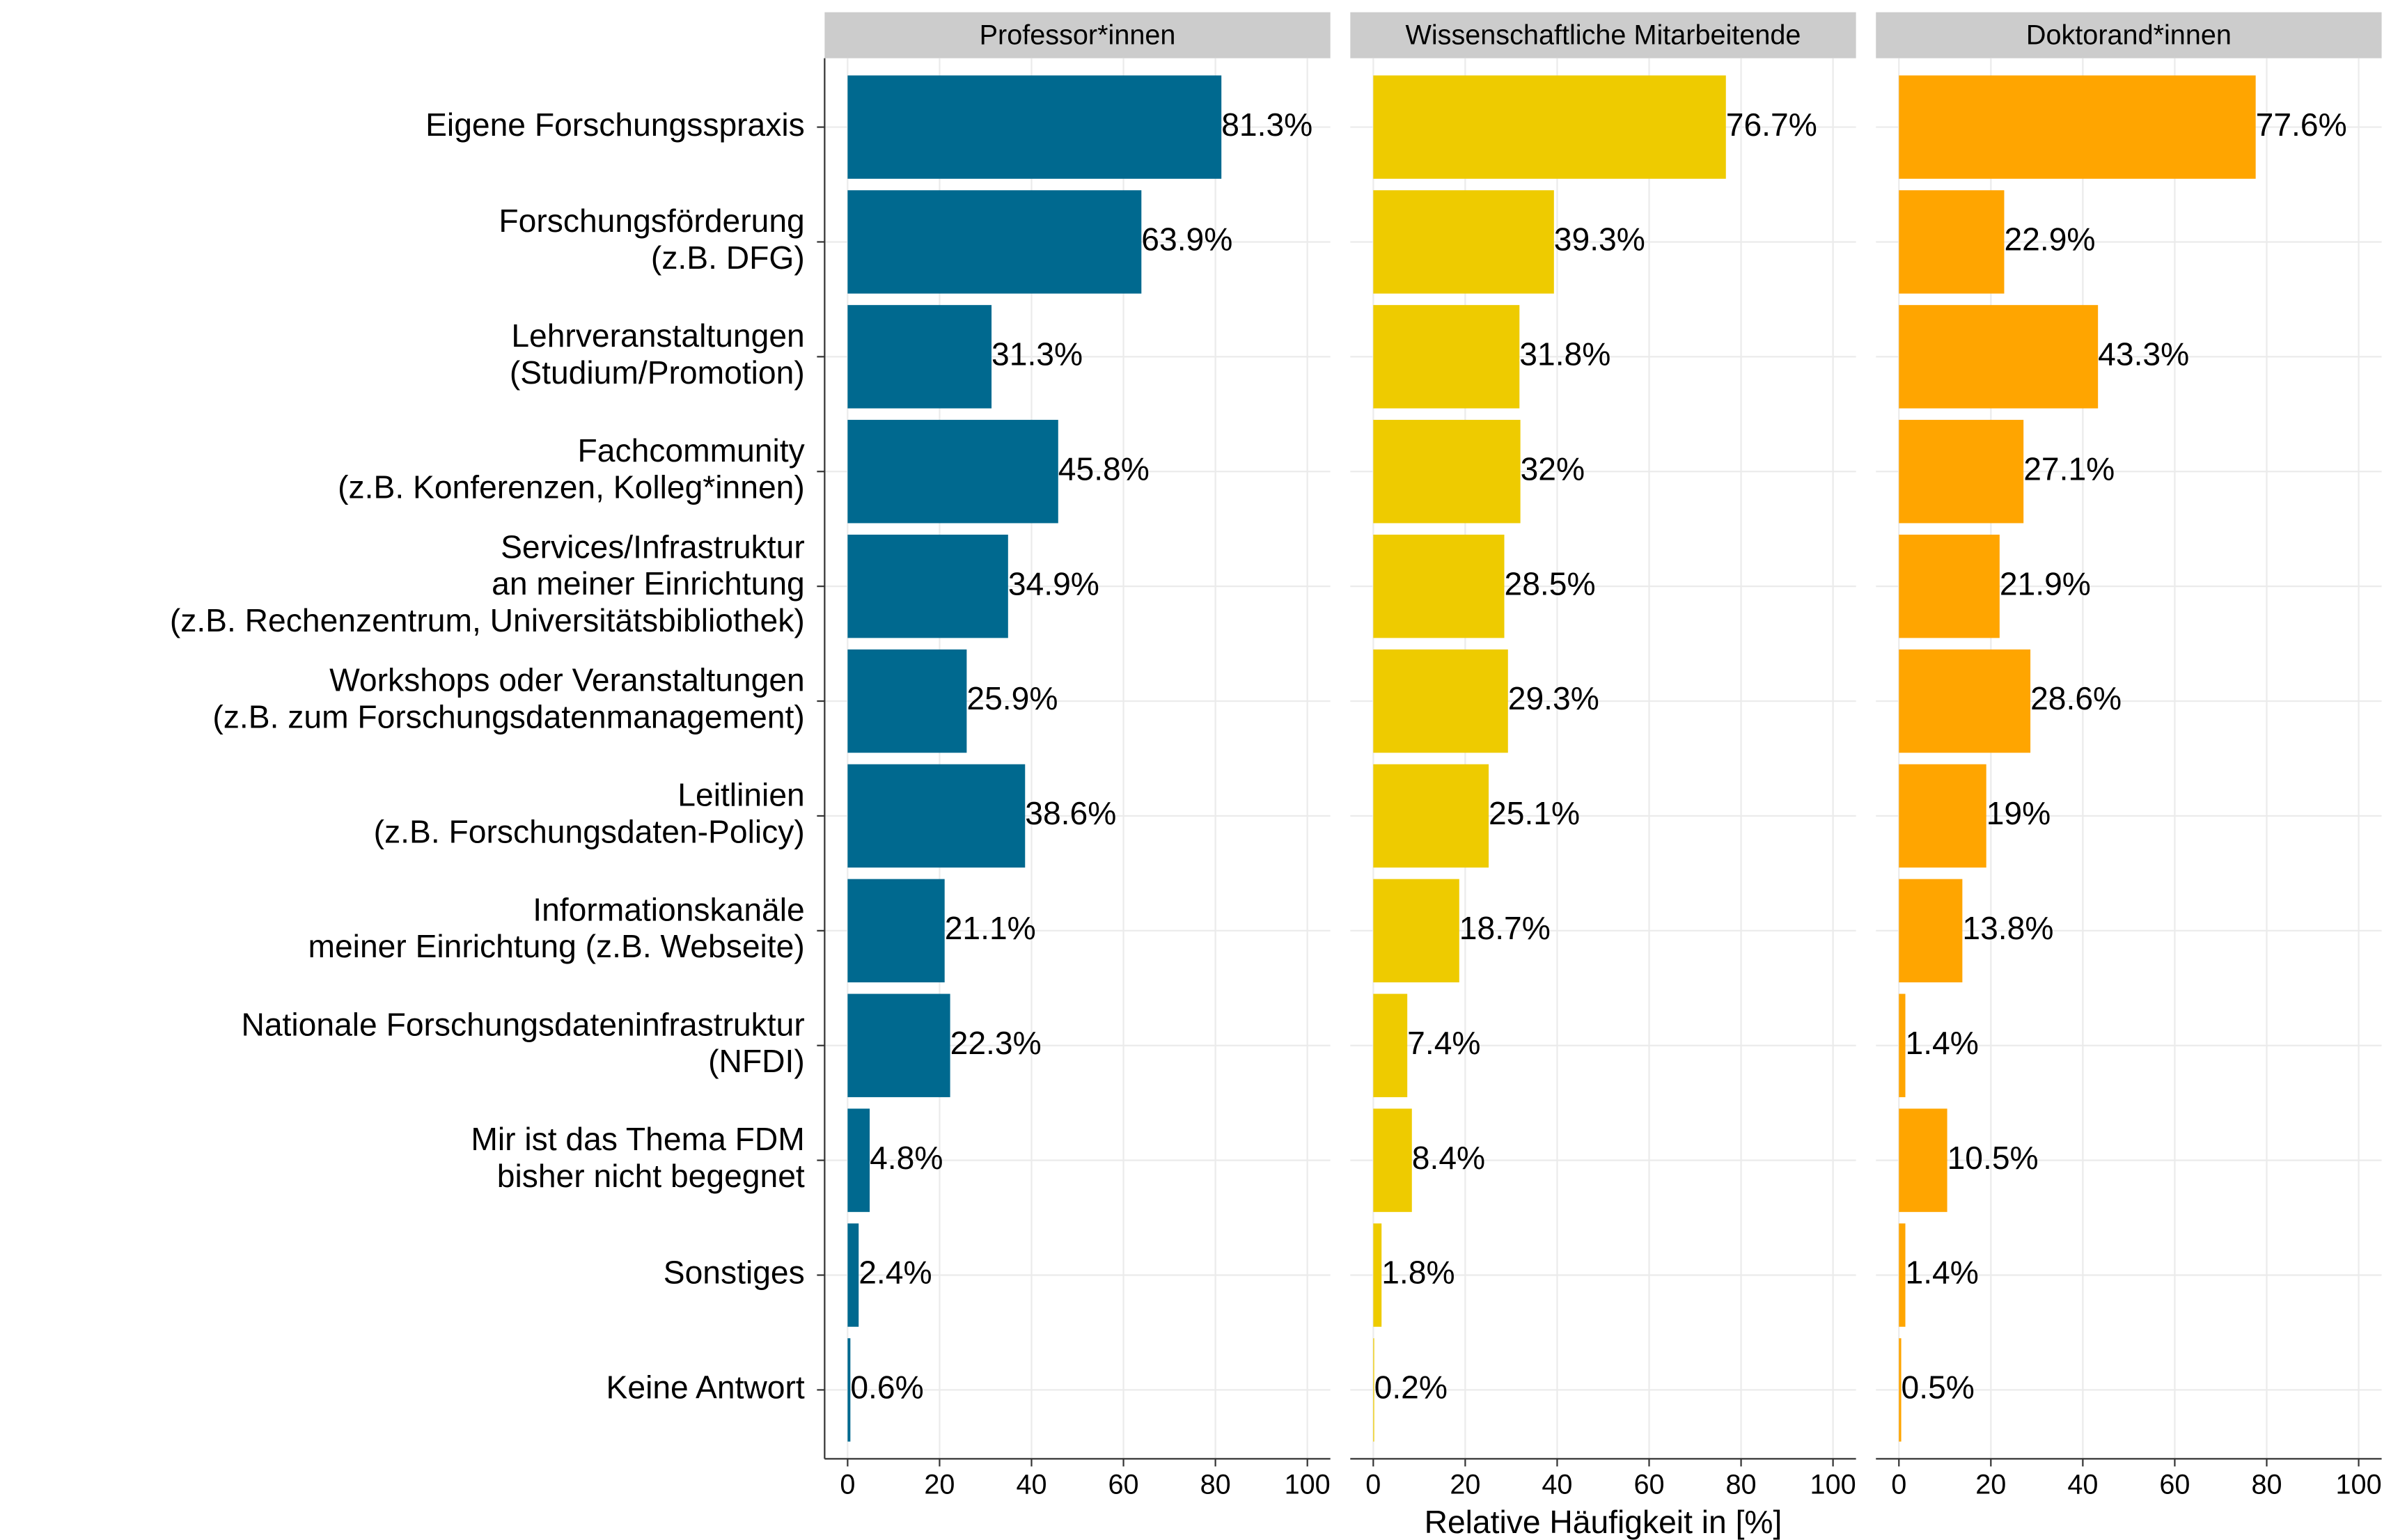 This screenshot has width=2391, height=1540. Describe the element at coordinates (1993, 1158) in the screenshot. I see `value-label: 10.5%` at that location.